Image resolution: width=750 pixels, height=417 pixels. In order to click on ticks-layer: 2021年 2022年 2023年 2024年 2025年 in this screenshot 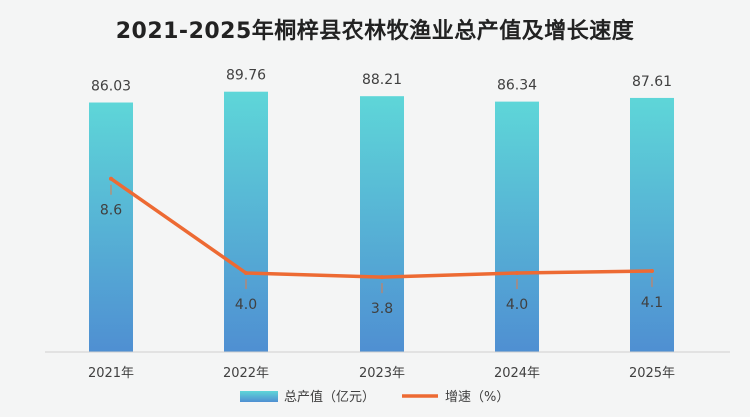, I will do `click(381, 373)`.